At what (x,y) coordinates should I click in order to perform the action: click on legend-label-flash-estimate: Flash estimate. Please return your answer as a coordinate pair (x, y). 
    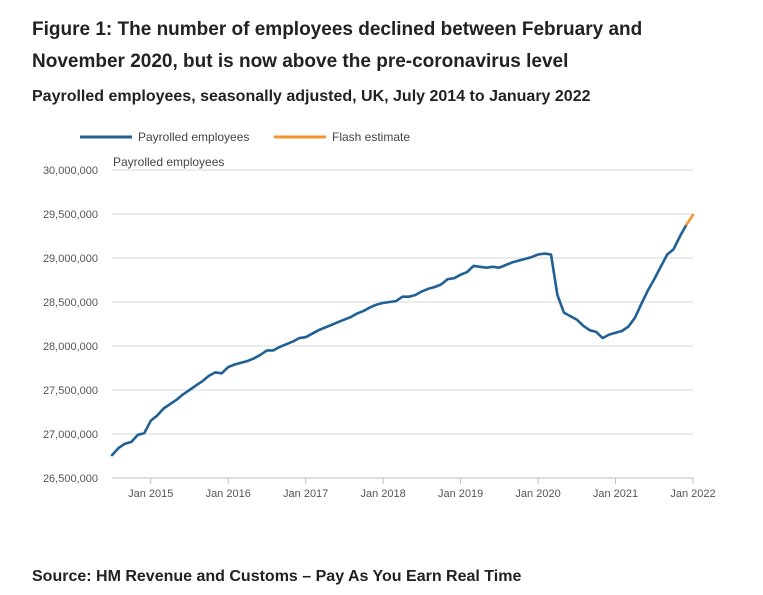
    Looking at the image, I should click on (371, 137).